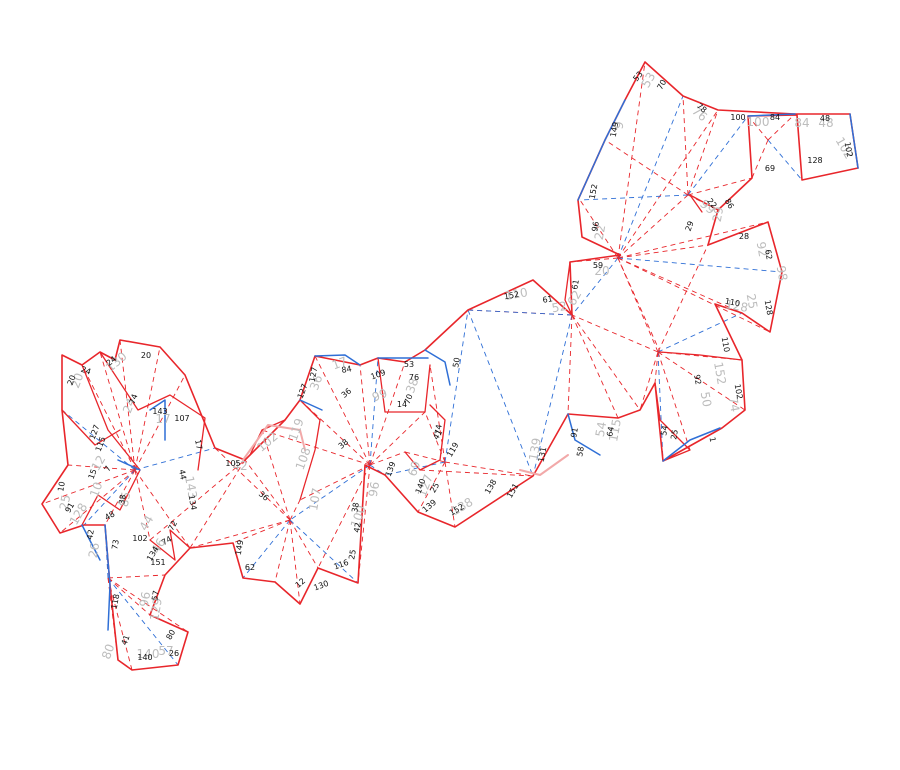 The height and width of the screenshot is (770, 900). Describe the element at coordinates (414, 377) in the screenshot. I see `edge-label: 76` at that location.